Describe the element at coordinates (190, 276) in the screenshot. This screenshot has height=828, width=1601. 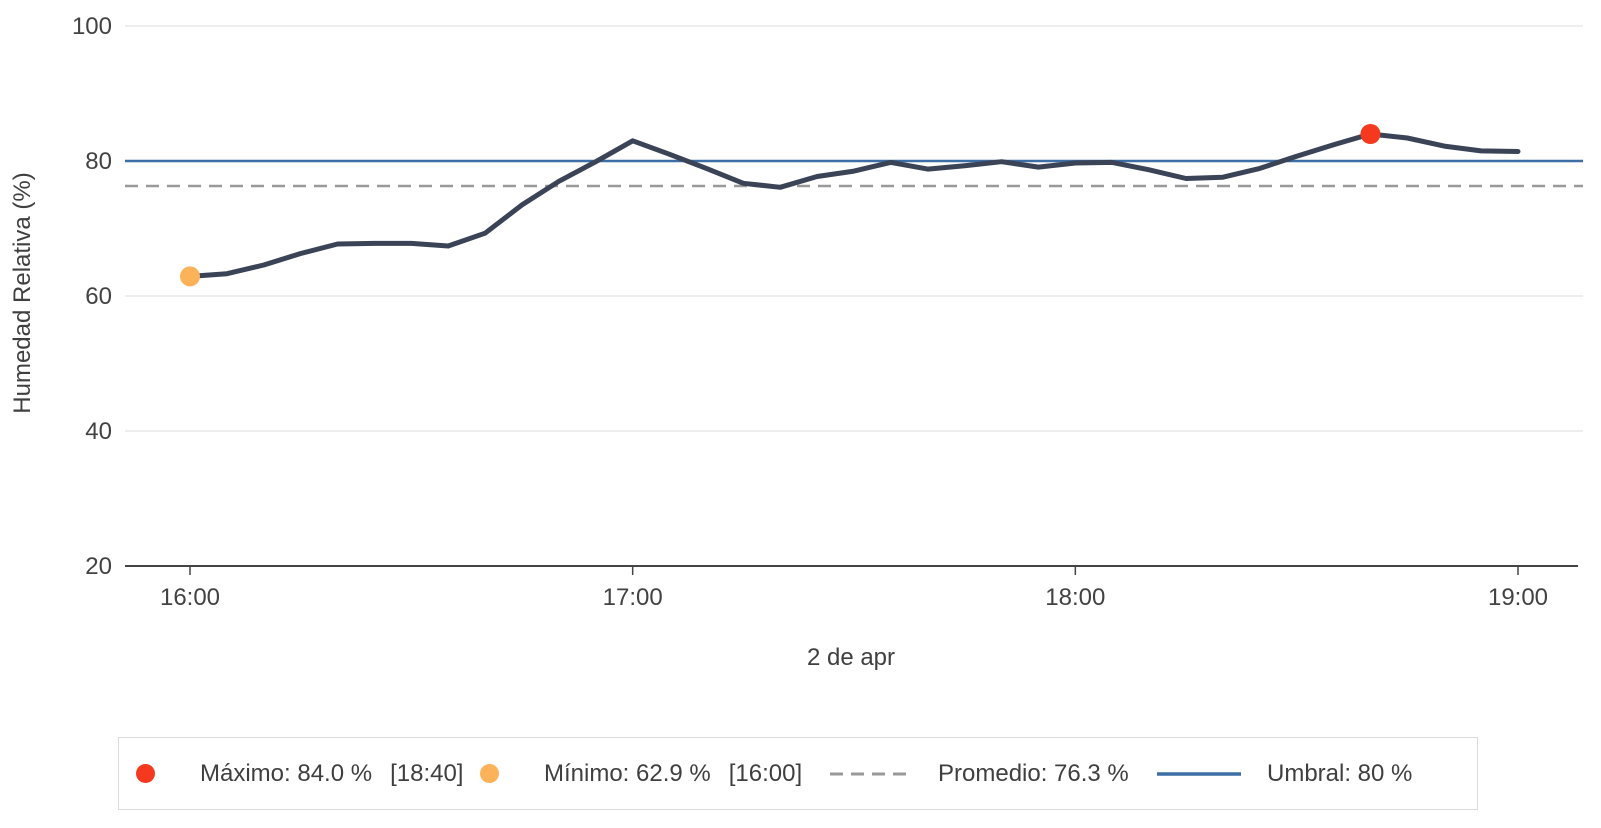
I see `min-point-marker` at that location.